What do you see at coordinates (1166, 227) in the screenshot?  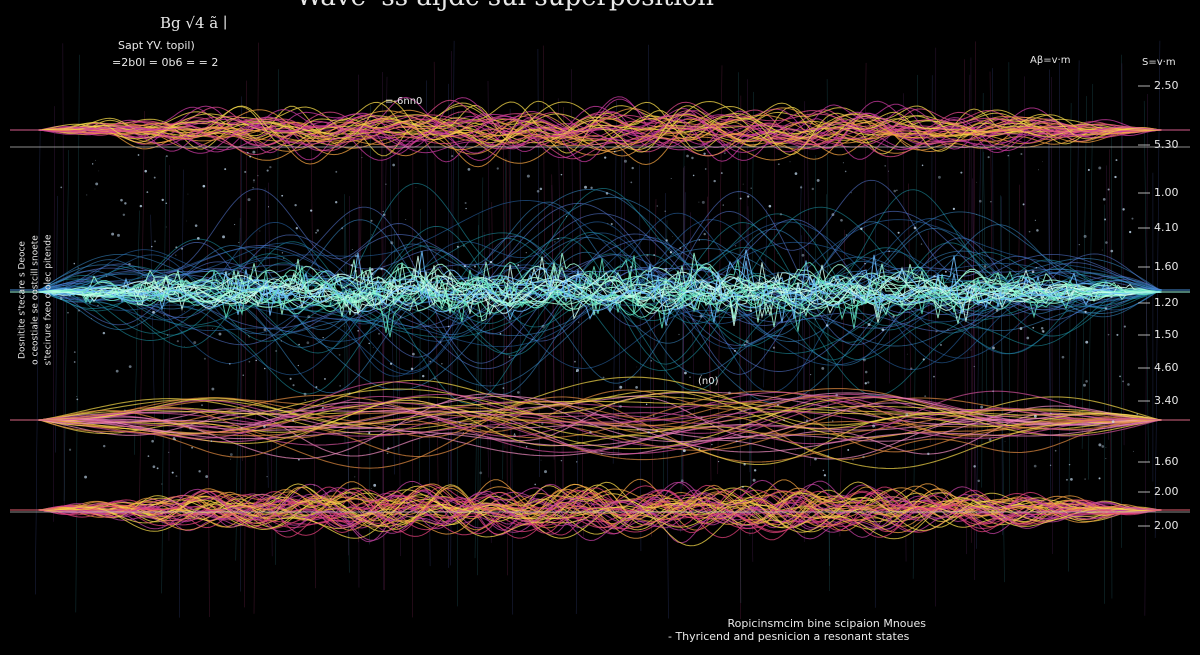 I see `scale-label: 4.10` at bounding box center [1166, 227].